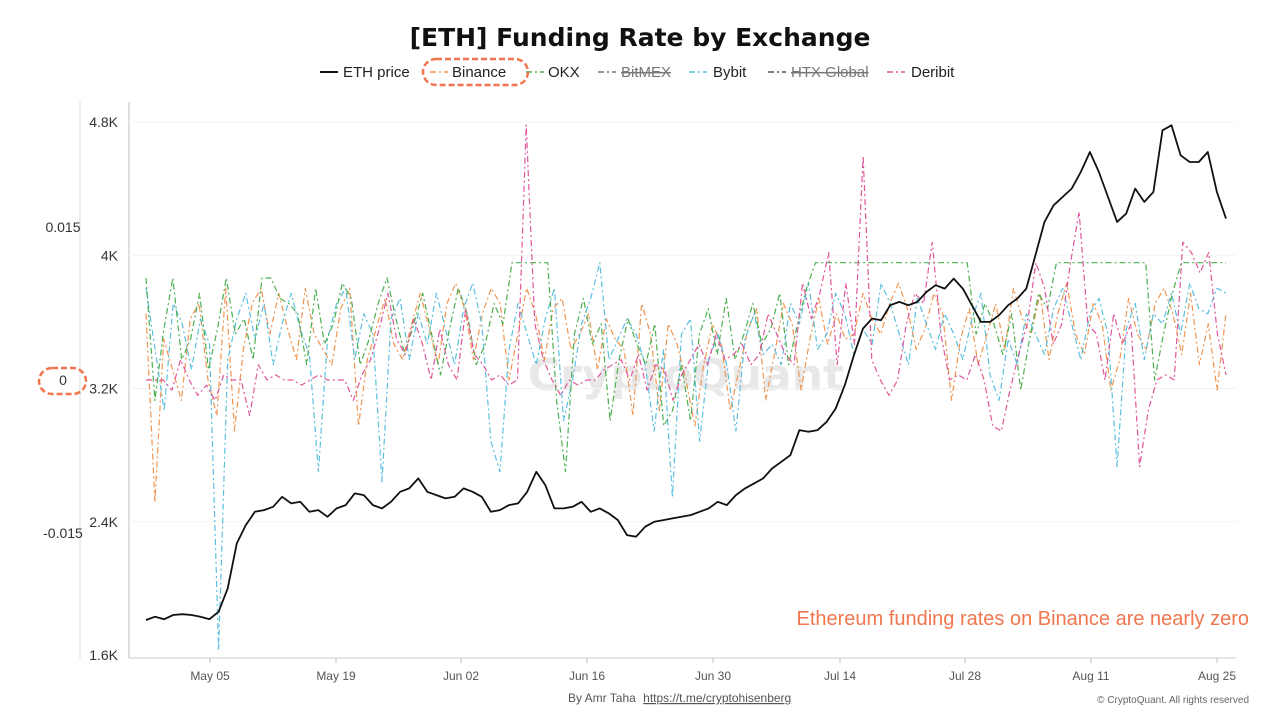 The image size is (1280, 720). Describe the element at coordinates (210, 676) in the screenshot. I see `x-axis-tick-label: May 05` at that location.